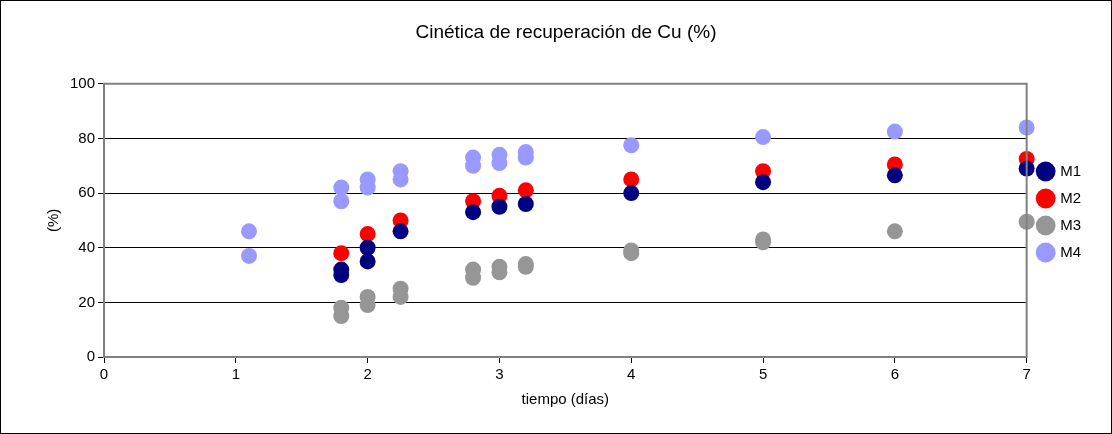 The image size is (1112, 434). Describe the element at coordinates (566, 31) in the screenshot. I see `chart-title: Cinética de recuperación de Cu (%)` at that location.